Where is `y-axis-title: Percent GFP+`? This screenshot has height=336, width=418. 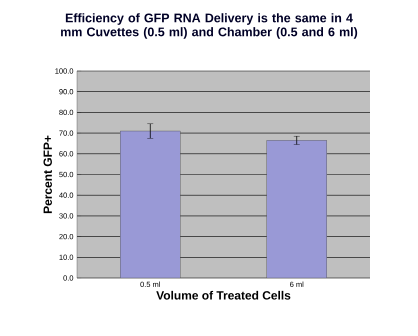
y-axis-title: Percent GFP+ is located at coordinates (47, 175).